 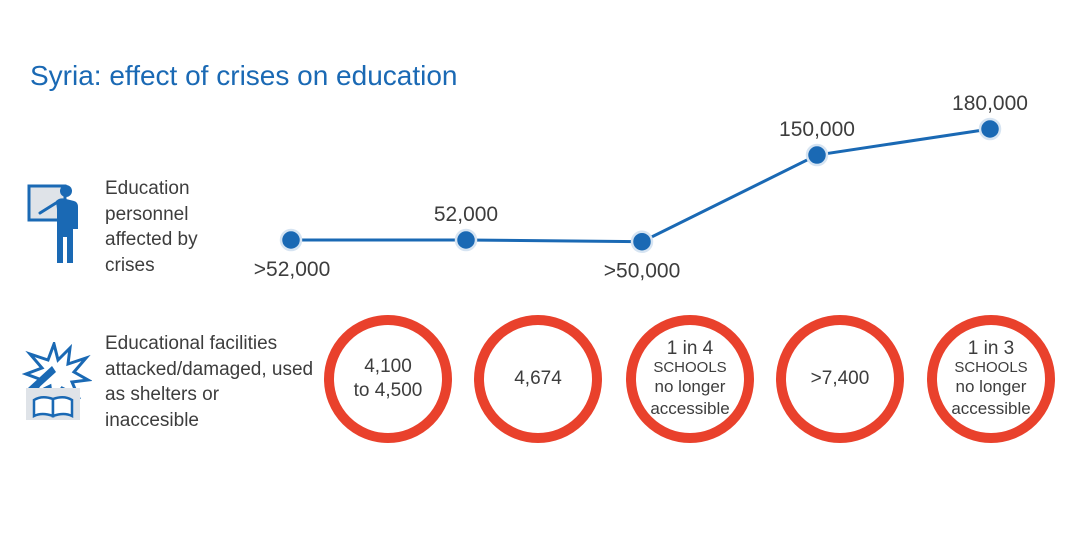 I want to click on facility-circle: 1 in 4 SCHOOLS no longer accessible, so click(x=690, y=379).